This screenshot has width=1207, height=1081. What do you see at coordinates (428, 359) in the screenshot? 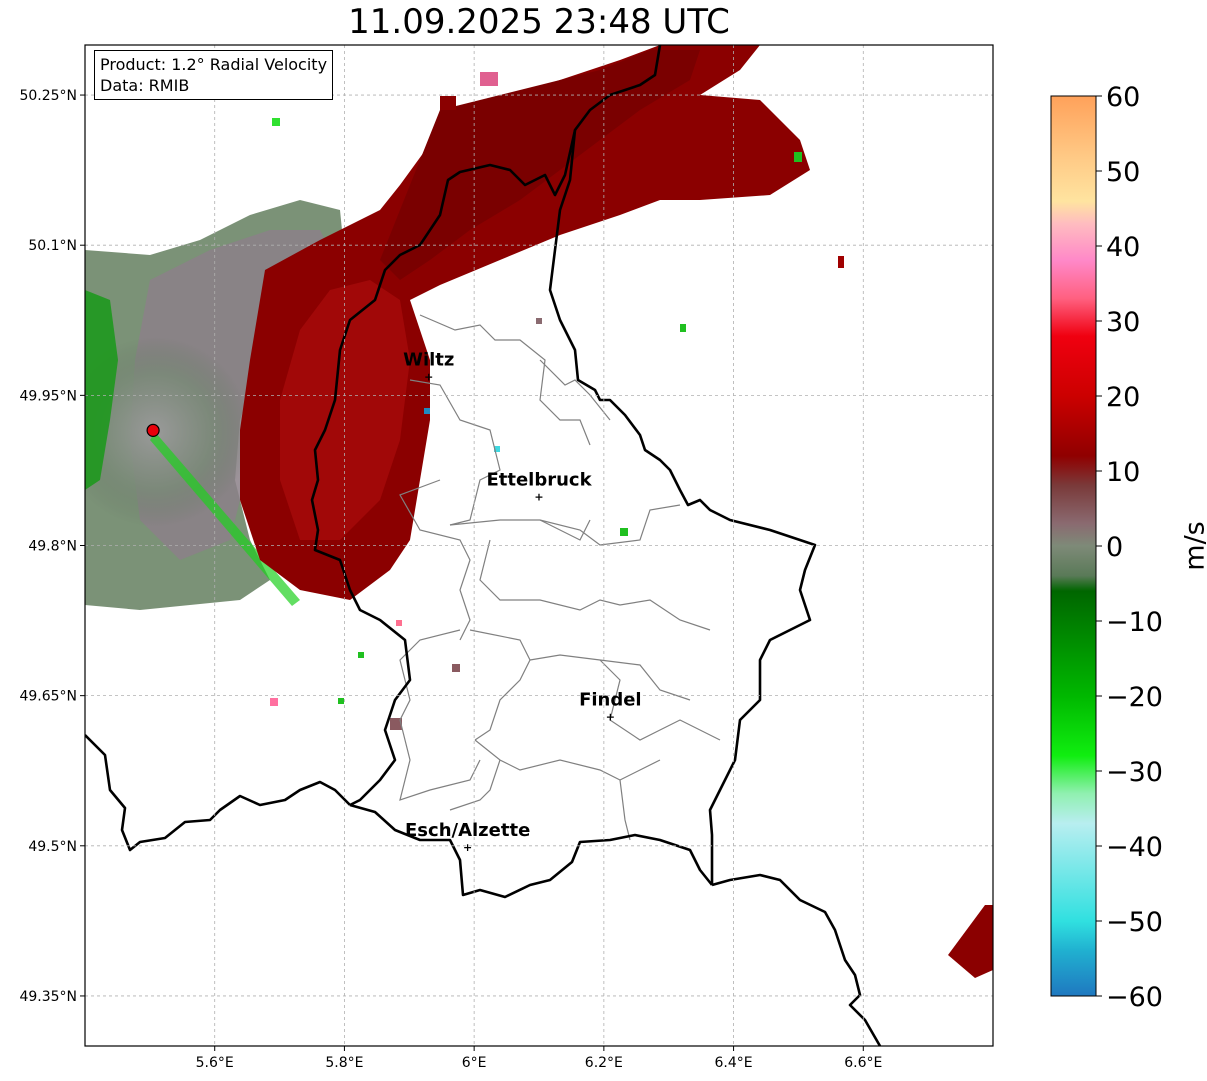
I see `city-label: Wiltz` at bounding box center [428, 359].